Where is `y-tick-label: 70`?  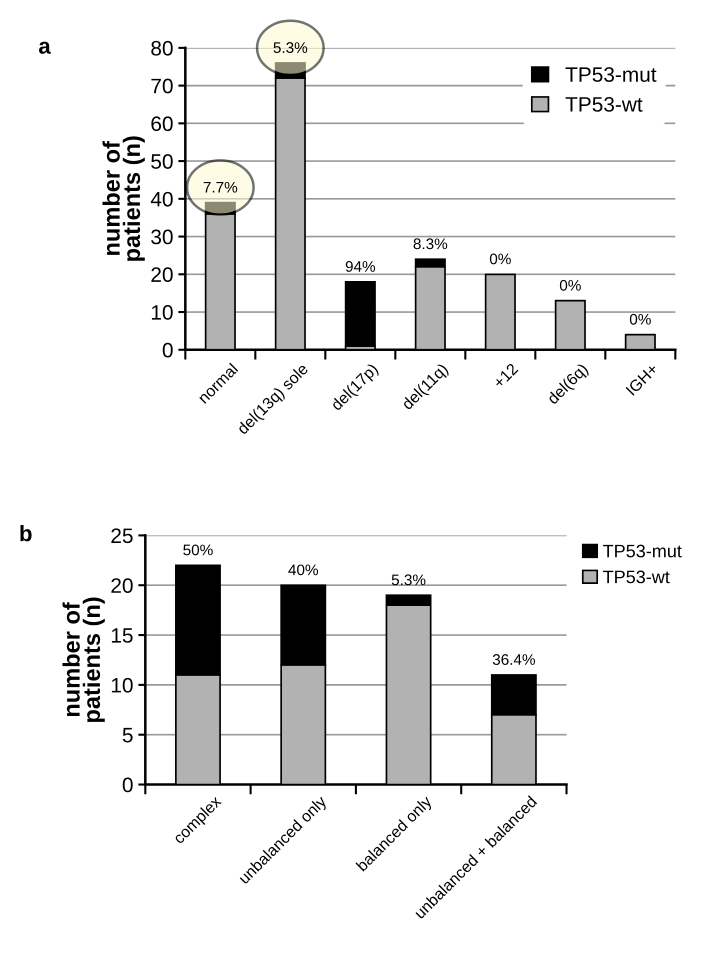
y-tick-label: 70 is located at coordinates (162, 86).